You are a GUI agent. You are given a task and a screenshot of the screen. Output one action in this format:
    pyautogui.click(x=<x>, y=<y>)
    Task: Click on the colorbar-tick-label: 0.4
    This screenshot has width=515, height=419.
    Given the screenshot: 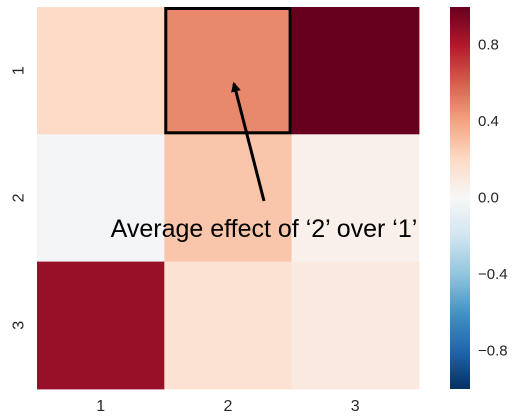 What is the action you would take?
    pyautogui.click(x=488, y=121)
    